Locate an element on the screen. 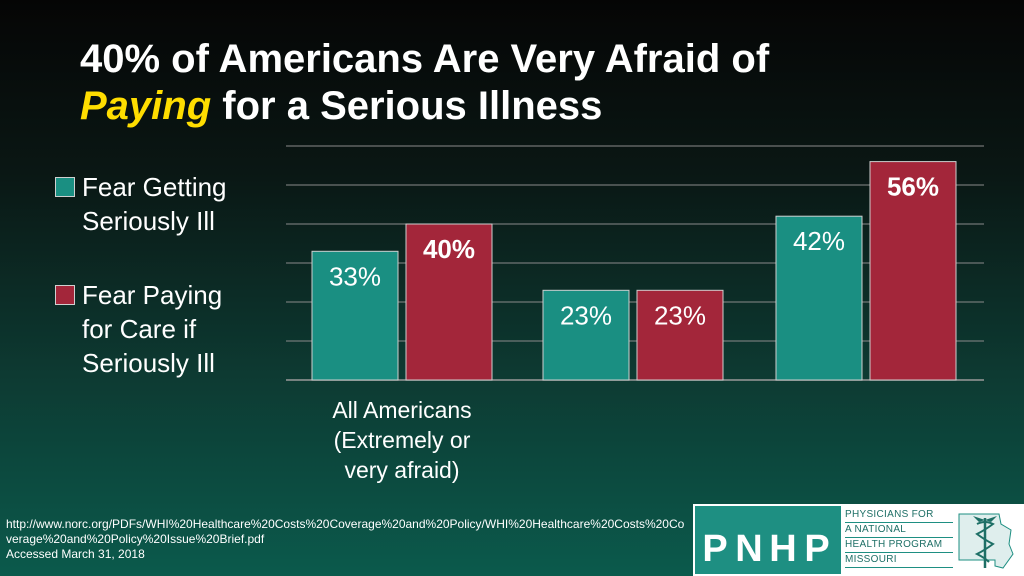 This screenshot has width=1024, height=576. logo-letter: H is located at coordinates (783, 549).